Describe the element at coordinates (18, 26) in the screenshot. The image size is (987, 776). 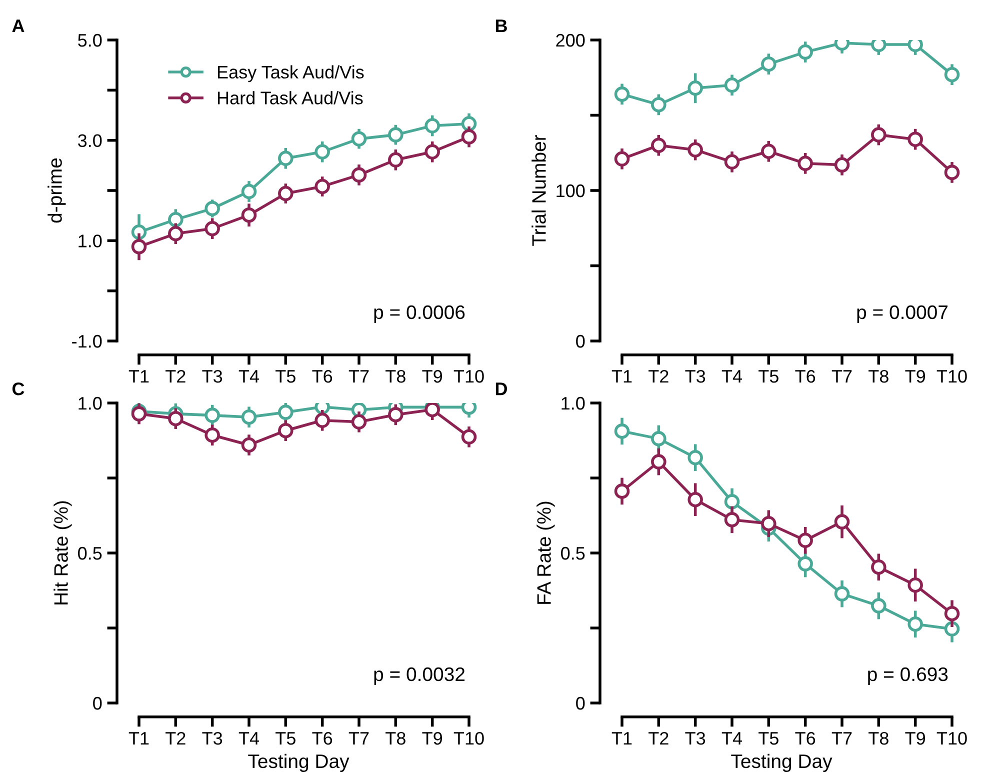
I see `text: A` at that location.